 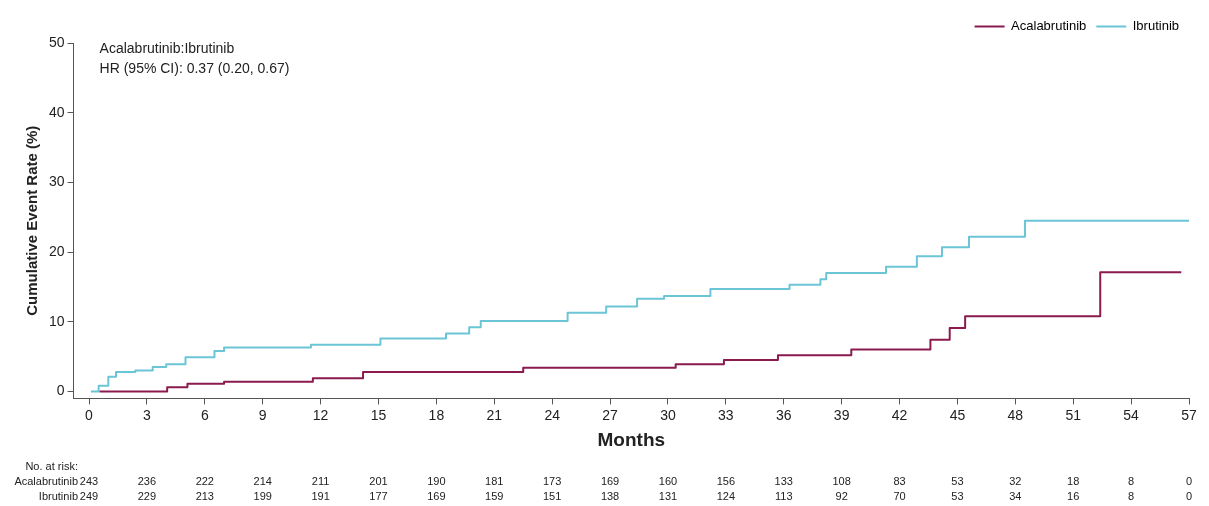 I want to click on x-tick-label: 57, so click(x=1189, y=414).